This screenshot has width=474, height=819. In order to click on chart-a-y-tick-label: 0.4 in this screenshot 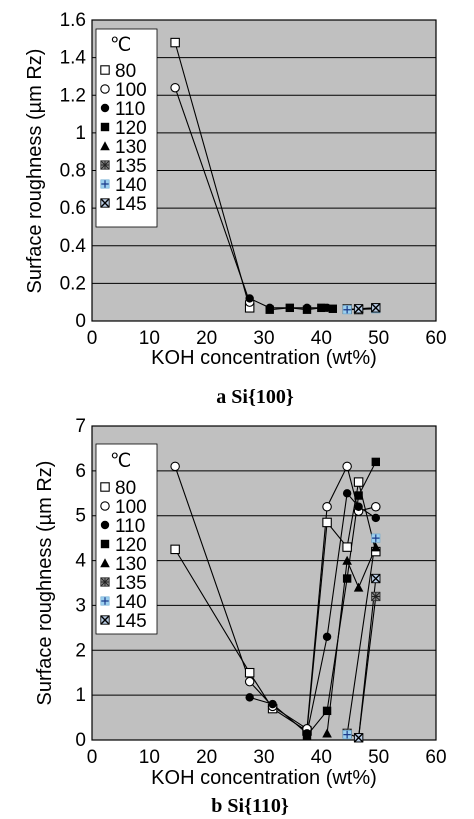, I will do `click(73, 246)`.